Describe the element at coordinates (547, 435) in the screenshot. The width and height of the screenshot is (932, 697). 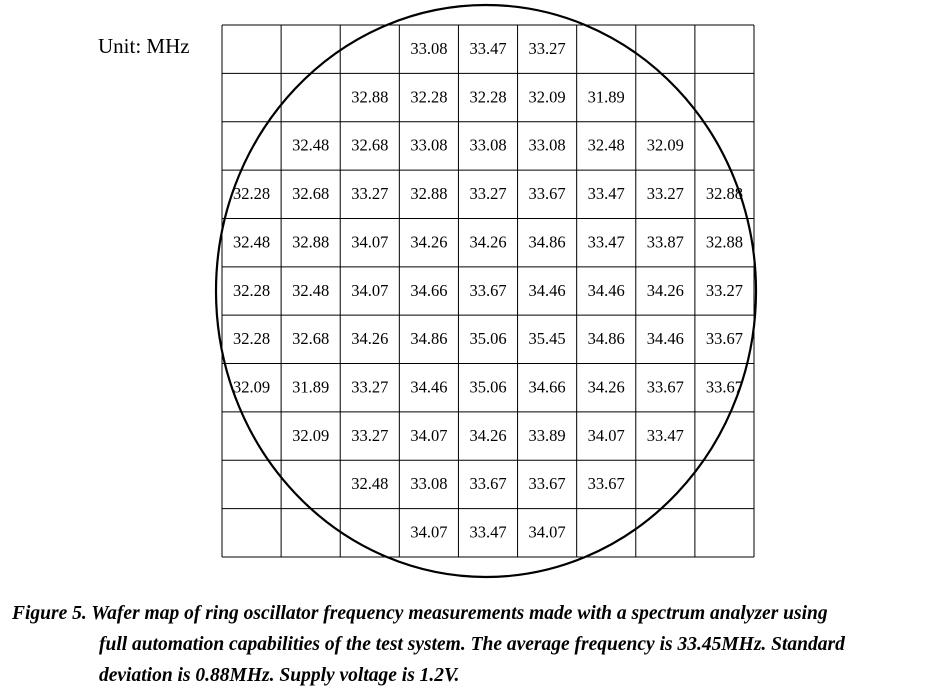
I see `wafer-cell-value: 33.89` at that location.